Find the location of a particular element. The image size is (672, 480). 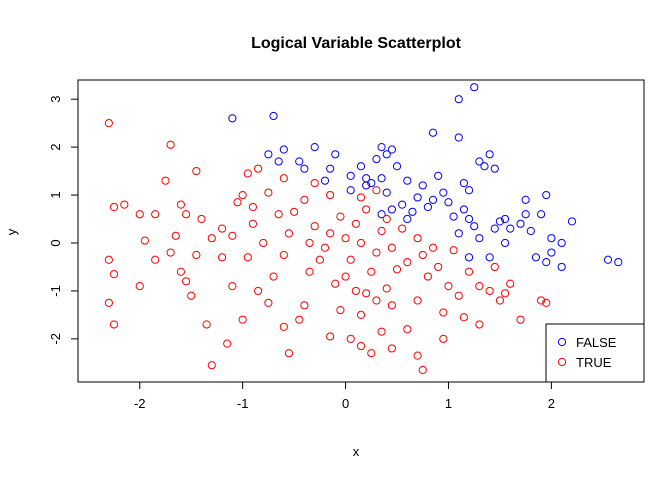

y-axis: -2 -1 0 1 2 3 is located at coordinates (63, 220).